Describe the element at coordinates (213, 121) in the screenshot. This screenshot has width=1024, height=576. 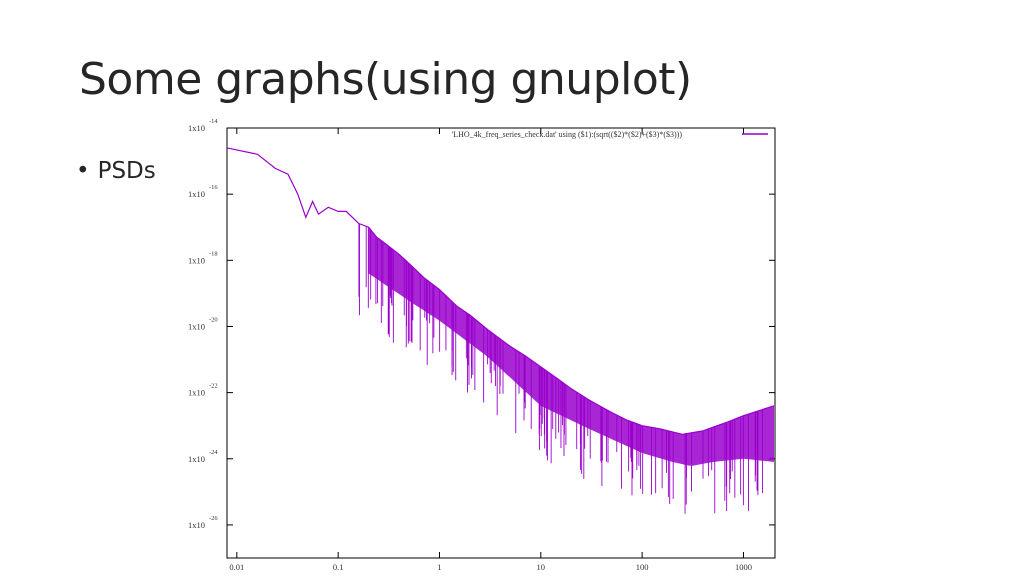
I see `y-tick-exponent: -14` at that location.